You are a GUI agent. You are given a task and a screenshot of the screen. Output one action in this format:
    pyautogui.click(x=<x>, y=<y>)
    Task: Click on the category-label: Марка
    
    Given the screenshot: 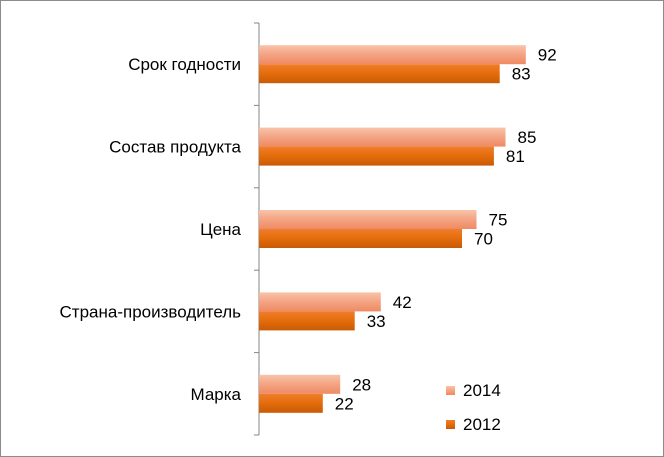 What is the action you would take?
    pyautogui.click(x=215, y=394)
    